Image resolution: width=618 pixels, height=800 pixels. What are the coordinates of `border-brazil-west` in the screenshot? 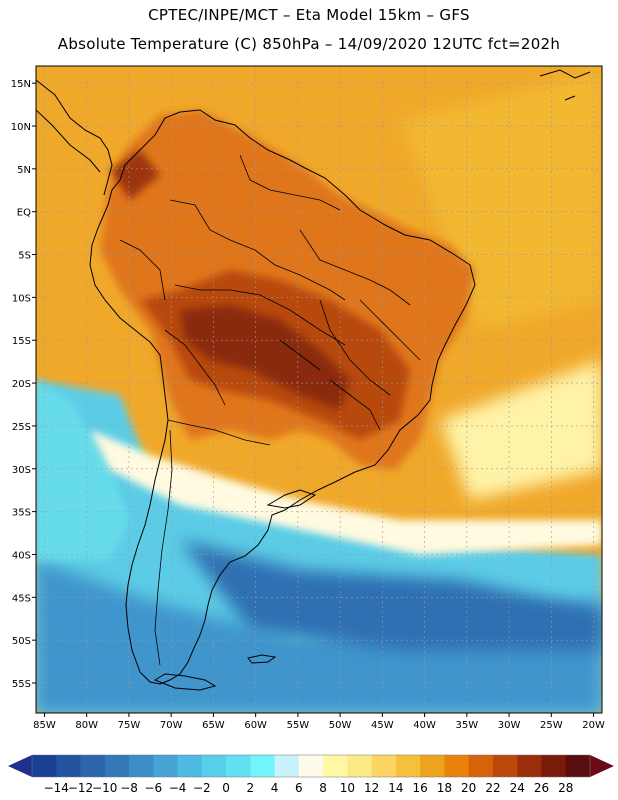 It's located at (257, 272).